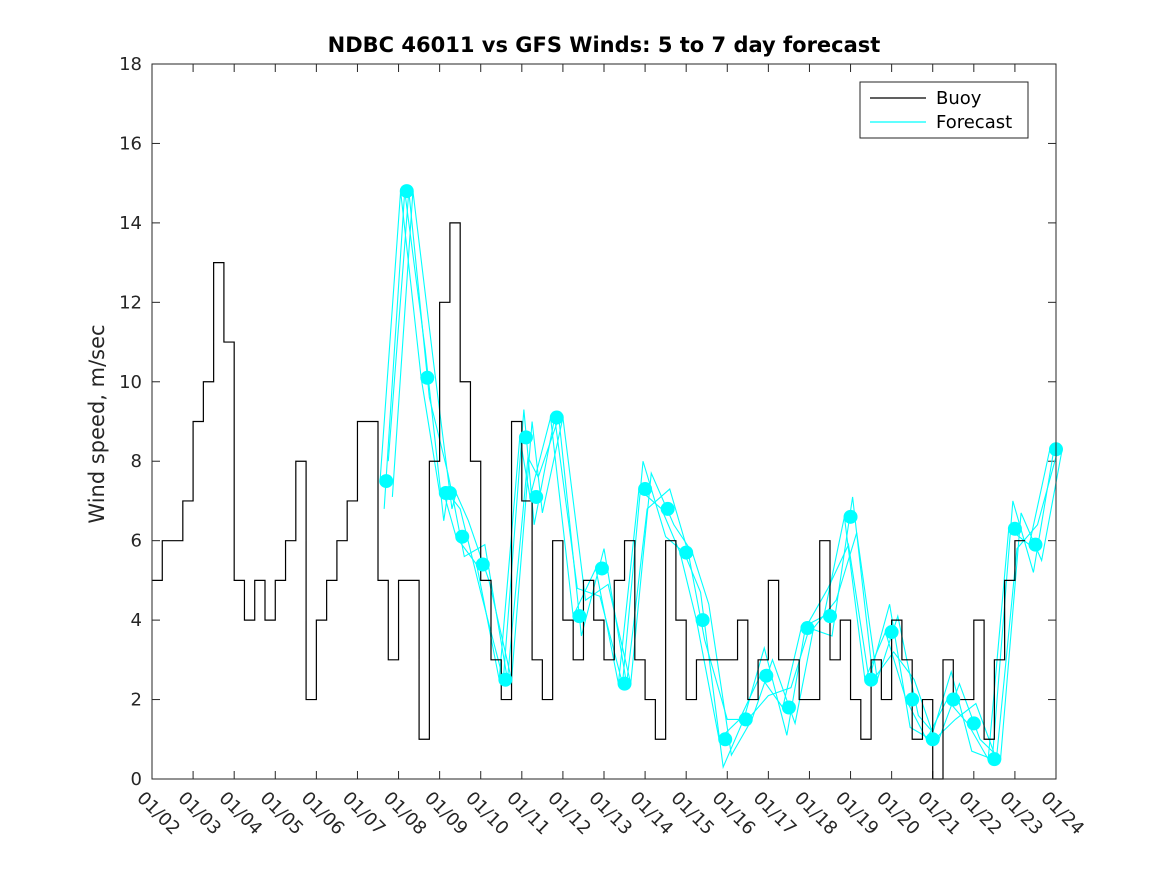 Image resolution: width=1167 pixels, height=875 pixels. I want to click on legend: Buoy Forecast, so click(944, 110).